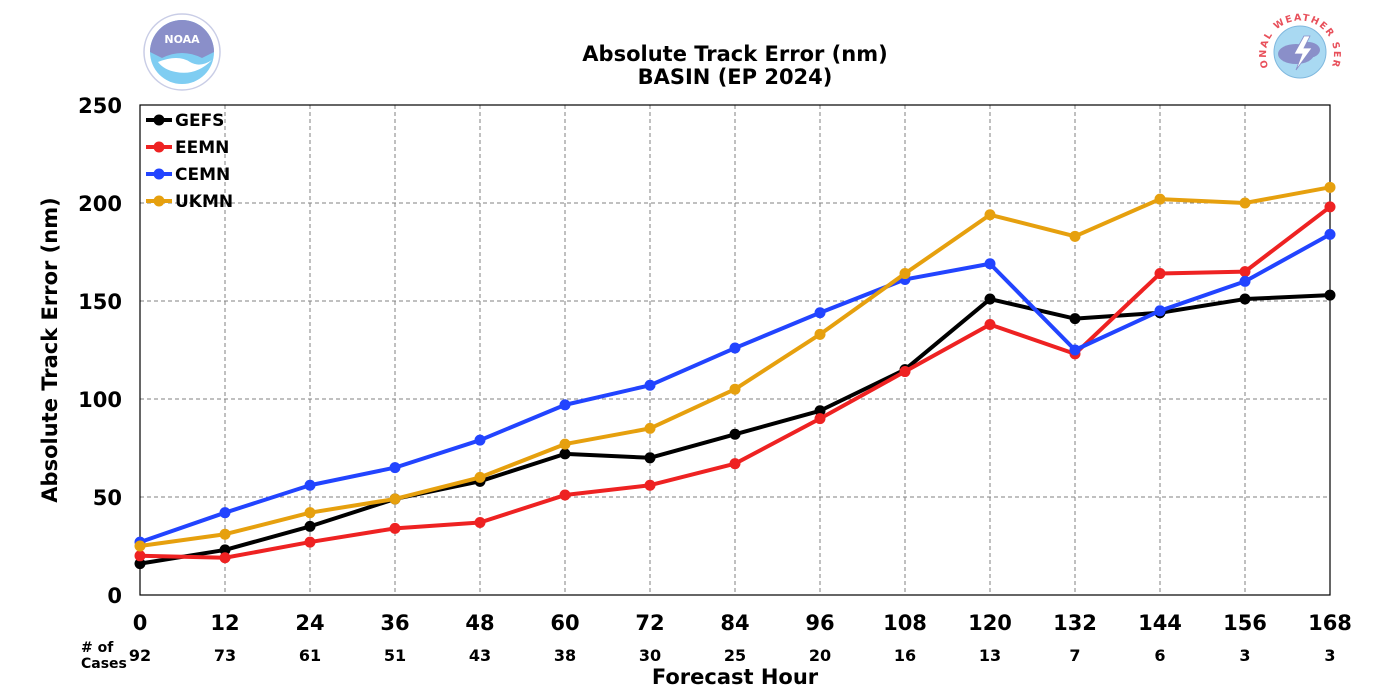  Describe the element at coordinates (820, 655) in the screenshot. I see `case-count: 20` at that location.